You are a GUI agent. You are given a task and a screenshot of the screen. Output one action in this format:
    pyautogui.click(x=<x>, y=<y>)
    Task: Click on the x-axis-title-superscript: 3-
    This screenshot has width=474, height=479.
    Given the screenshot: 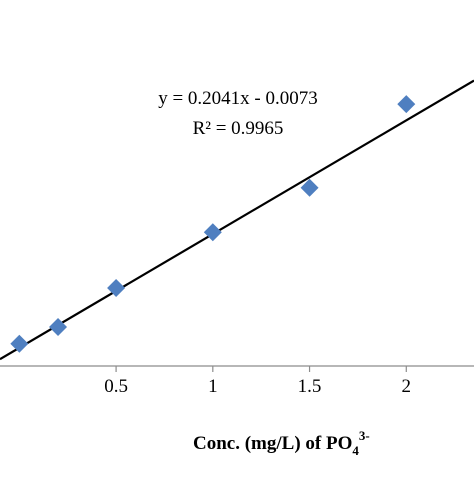 What is the action you would take?
    pyautogui.click(x=364, y=435)
    